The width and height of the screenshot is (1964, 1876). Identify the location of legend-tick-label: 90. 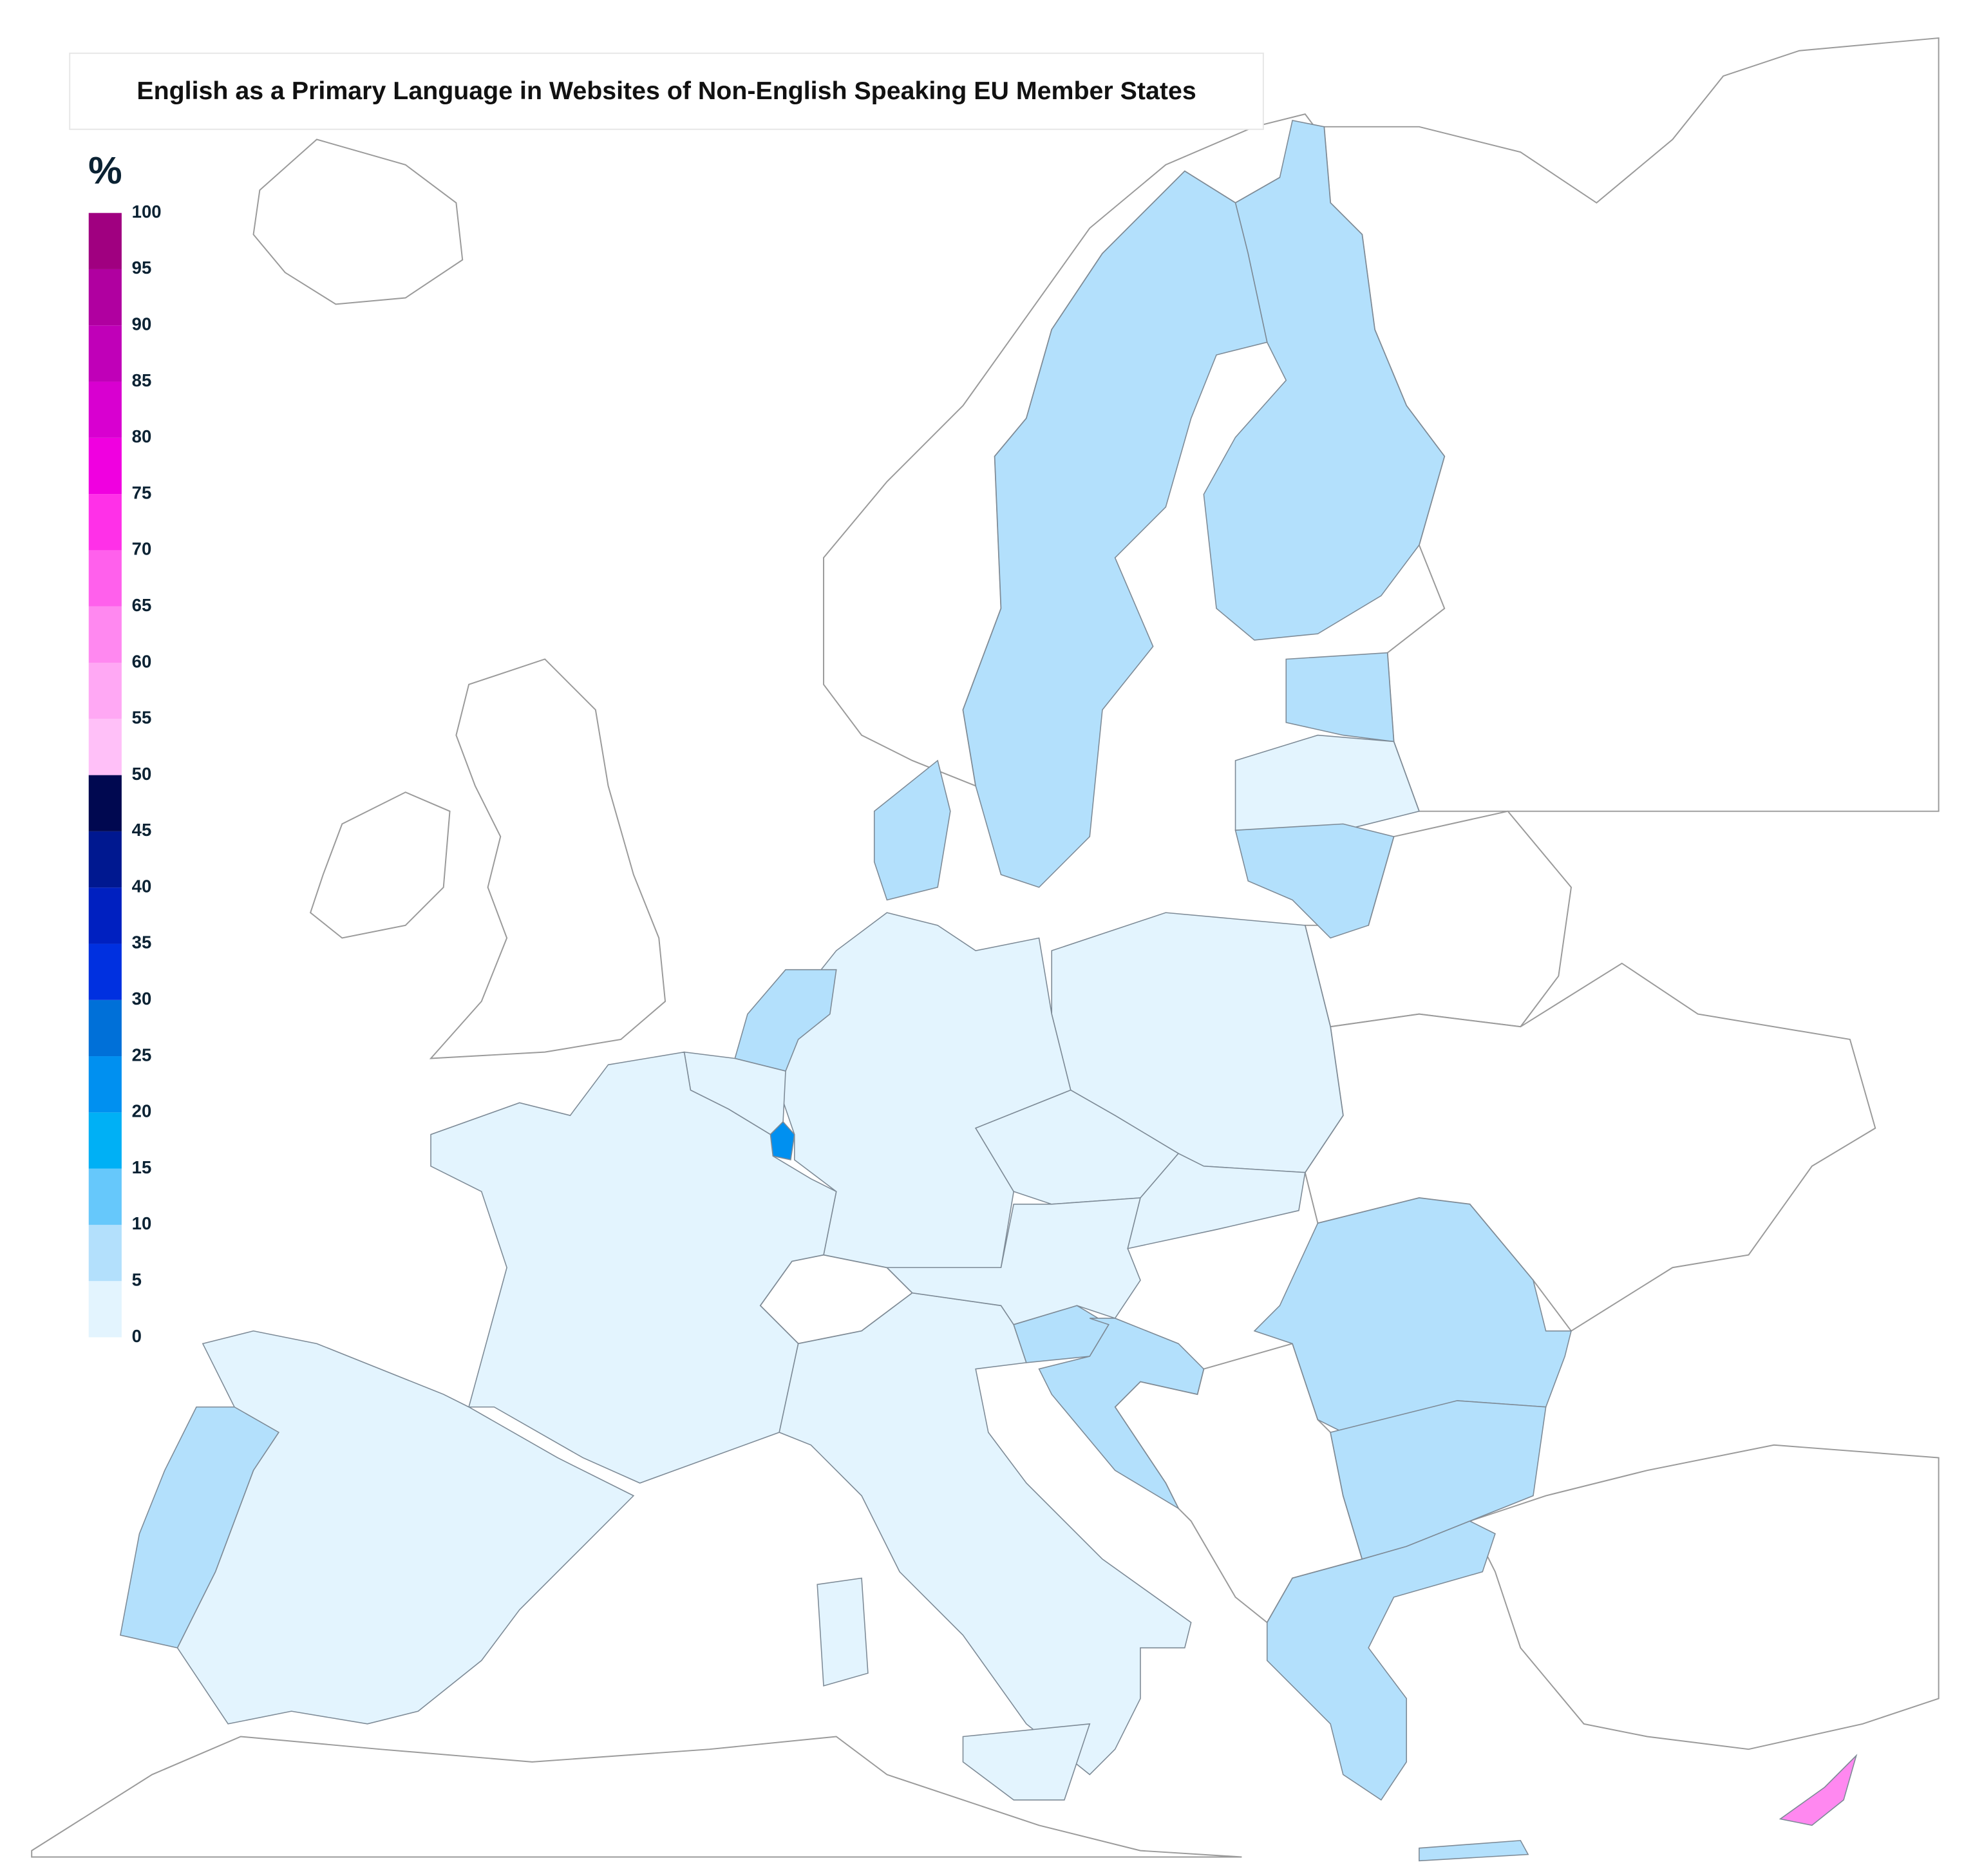
(142, 324).